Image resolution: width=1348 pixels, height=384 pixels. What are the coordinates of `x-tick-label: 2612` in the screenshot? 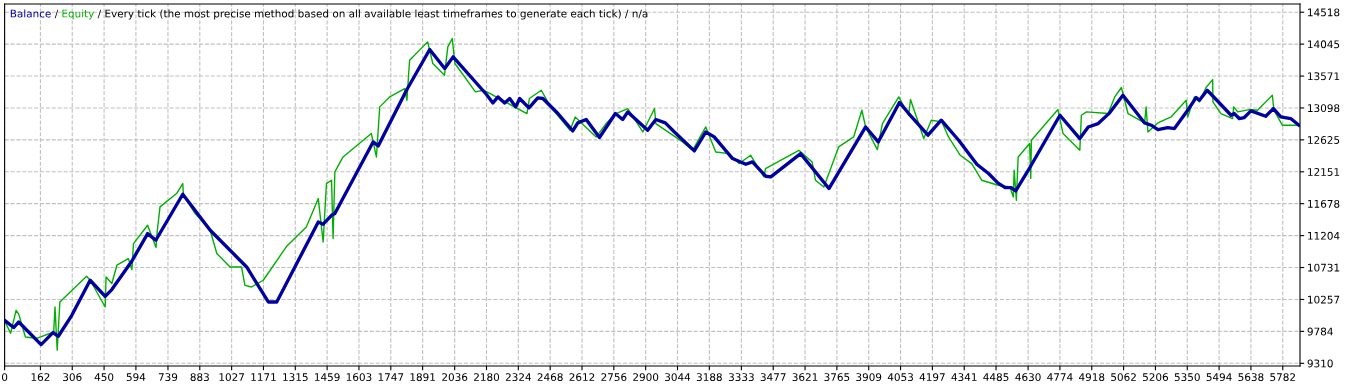 It's located at (582, 377).